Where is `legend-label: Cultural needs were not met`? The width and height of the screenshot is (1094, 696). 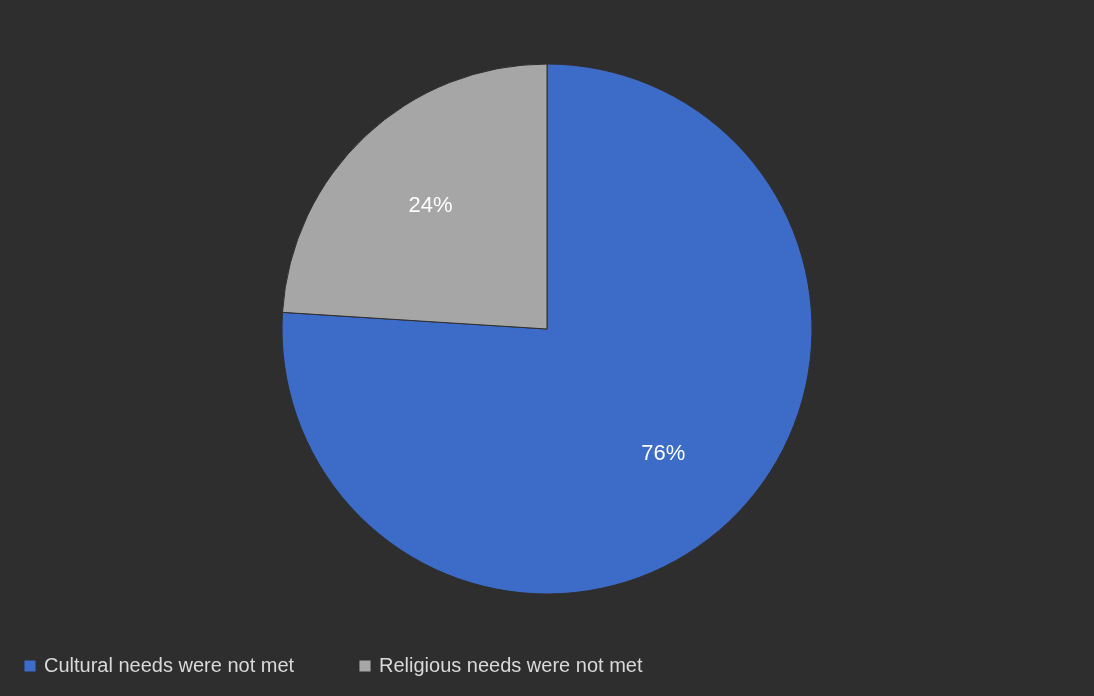
legend-label: Cultural needs were not met is located at coordinates (169, 665).